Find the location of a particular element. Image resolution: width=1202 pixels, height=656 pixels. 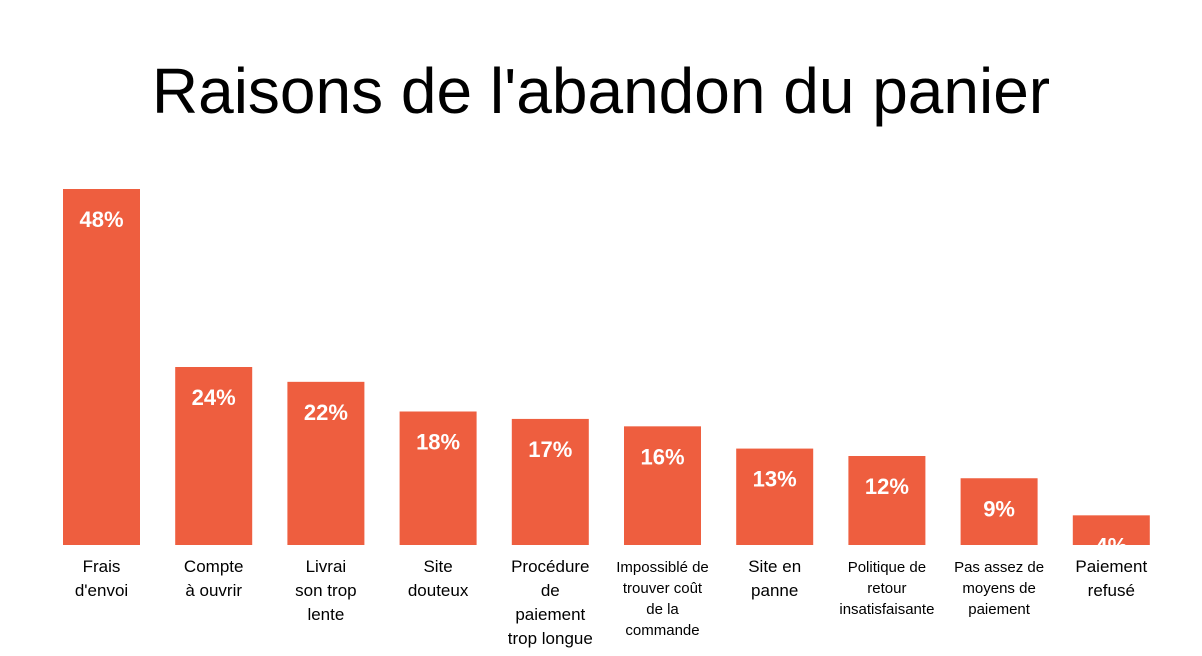

value-label-4: 18% is located at coordinates (438, 442).